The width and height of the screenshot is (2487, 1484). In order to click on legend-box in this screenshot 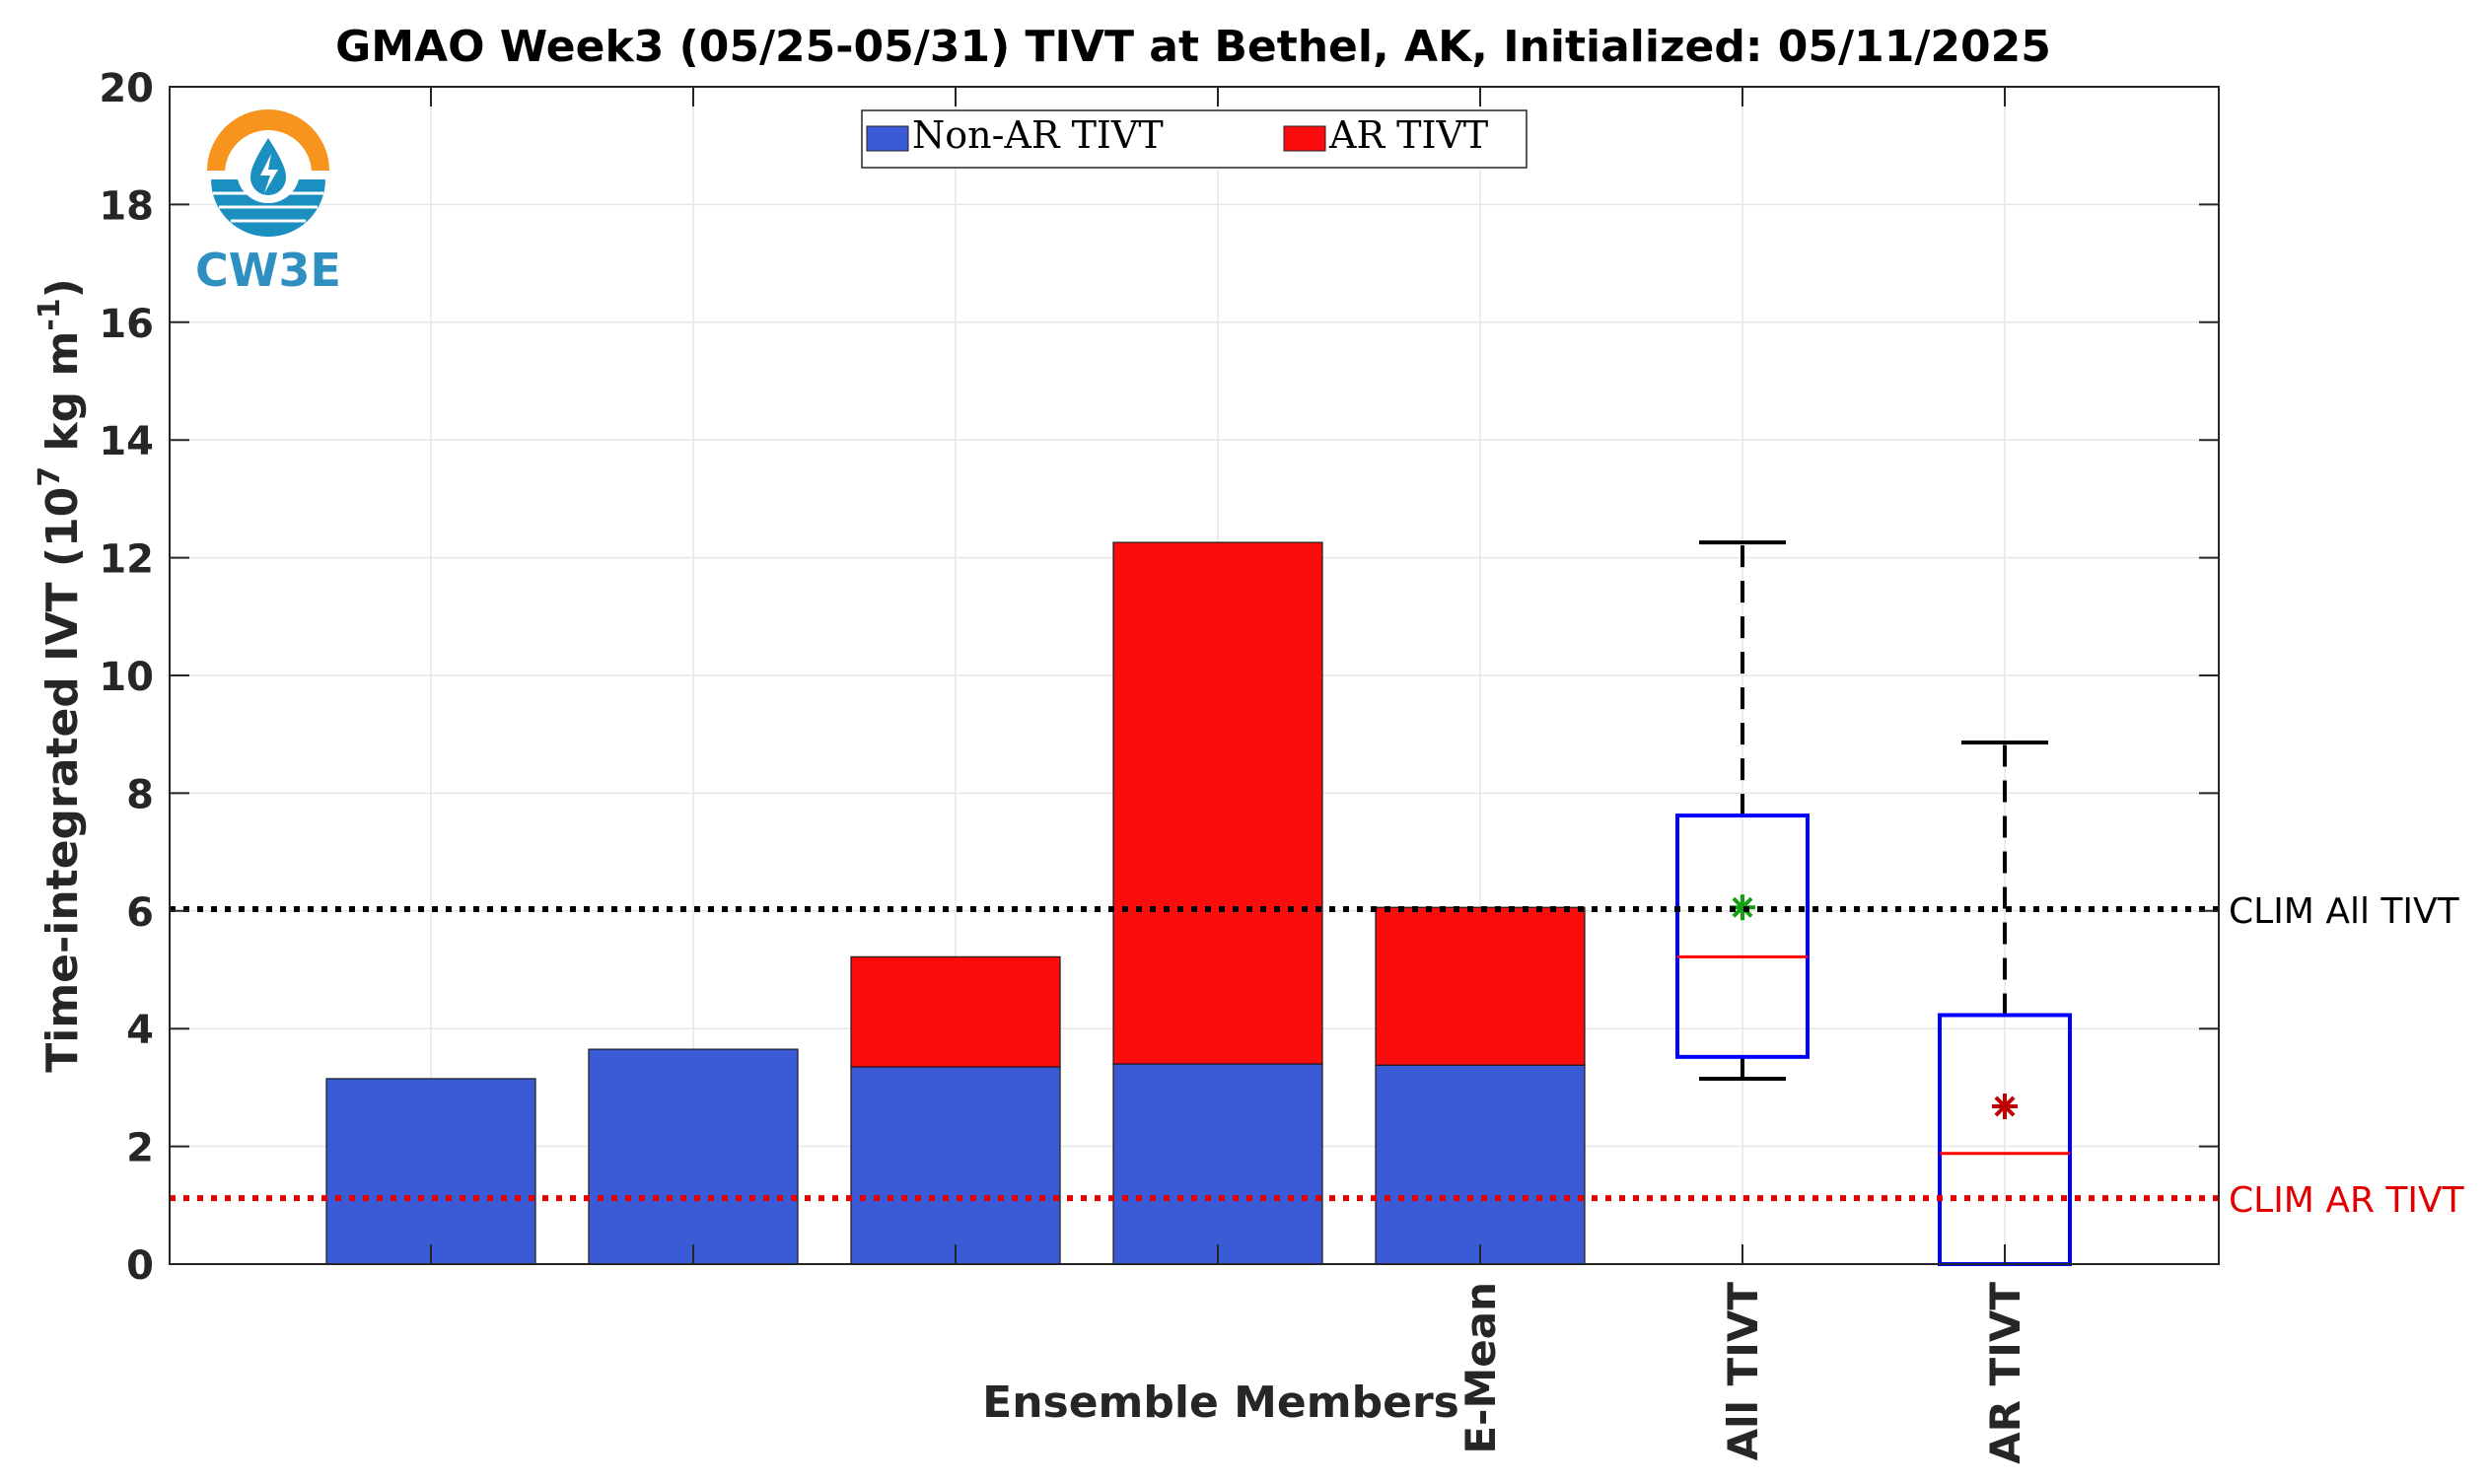, I will do `click(1194, 139)`.